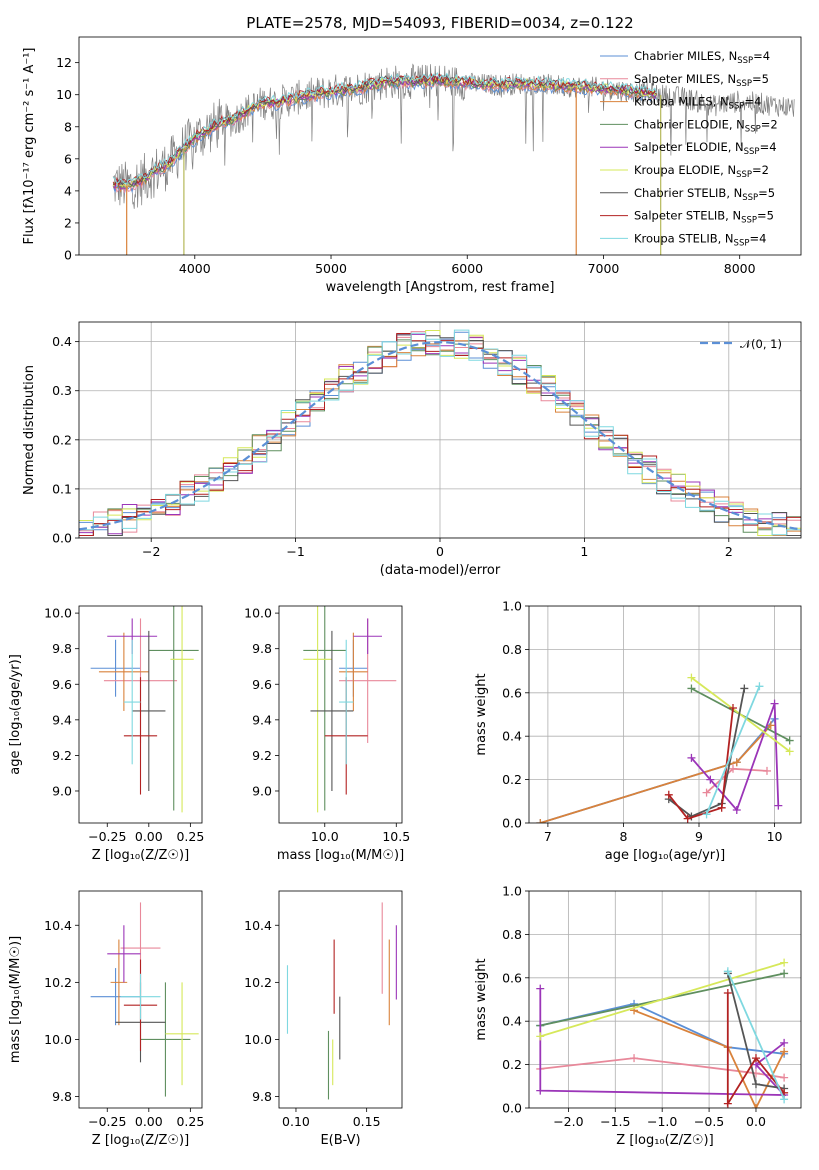  I want to click on y-tick-label: 9.0, so click(62, 790).